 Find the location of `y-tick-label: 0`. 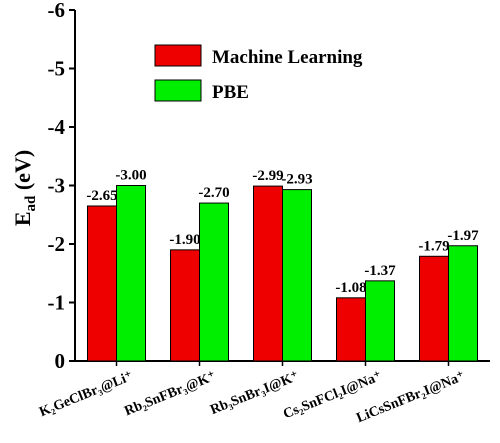

y-tick-label: 0 is located at coordinates (60, 361).